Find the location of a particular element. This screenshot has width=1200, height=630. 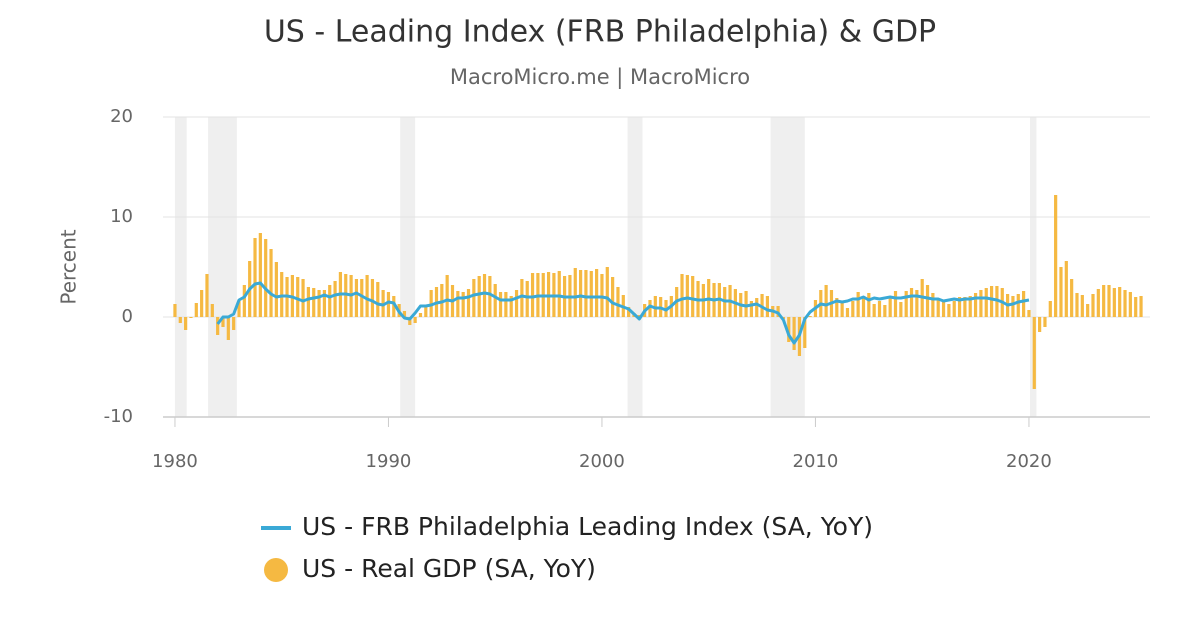

chart-subtitle: MacroMicro.me | MacroMicro is located at coordinates (600, 77).